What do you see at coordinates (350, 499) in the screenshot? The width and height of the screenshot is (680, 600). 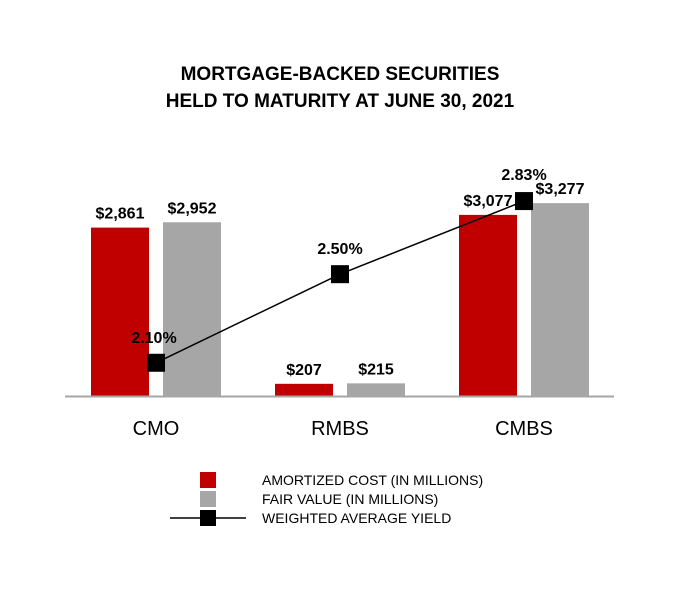 I see `legend-label-fair-value: FAIR VALUE (IN MILLIONS)` at bounding box center [350, 499].